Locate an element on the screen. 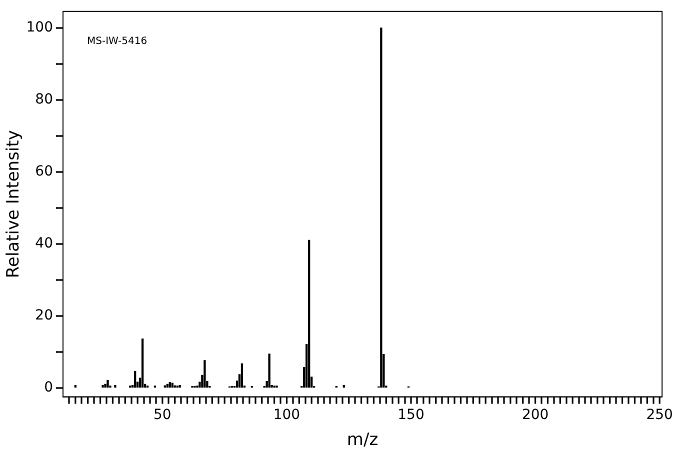 This screenshot has width=676, height=455. x-axis-title: m/z is located at coordinates (362, 440).